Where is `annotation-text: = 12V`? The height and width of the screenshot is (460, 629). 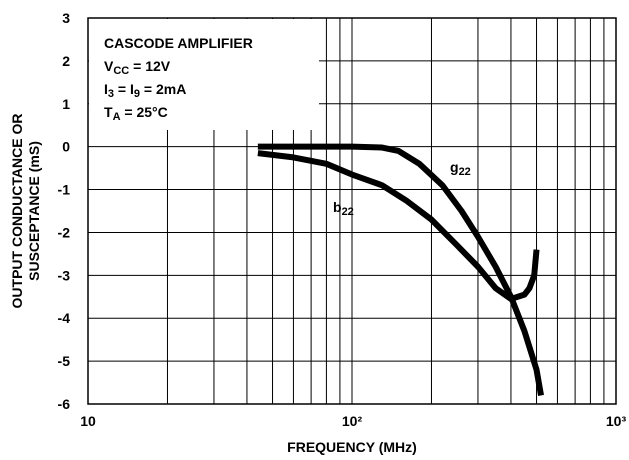
annotation-text: = 12V is located at coordinates (150, 66).